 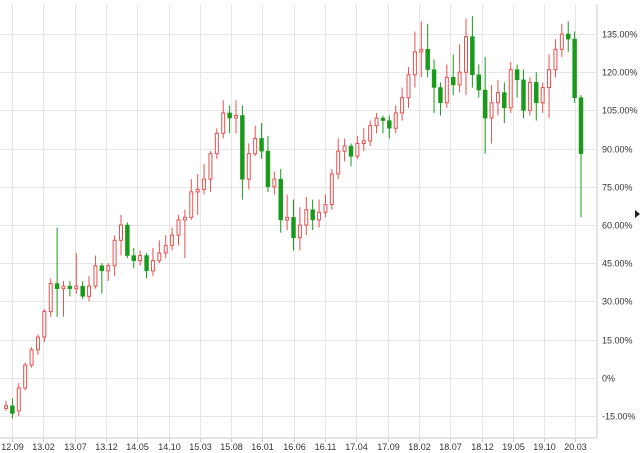 What do you see at coordinates (450, 447) in the screenshot?
I see `x-tick-label: 18.07` at bounding box center [450, 447].